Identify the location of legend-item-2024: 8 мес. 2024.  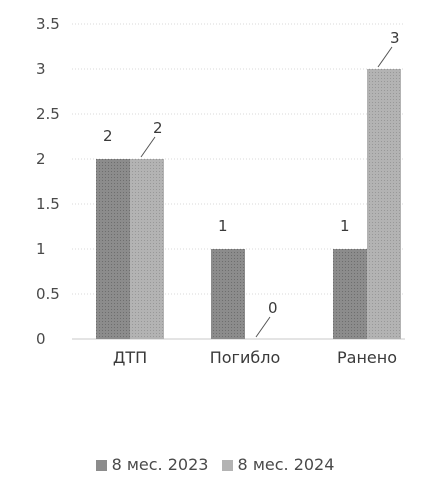
(278, 464).